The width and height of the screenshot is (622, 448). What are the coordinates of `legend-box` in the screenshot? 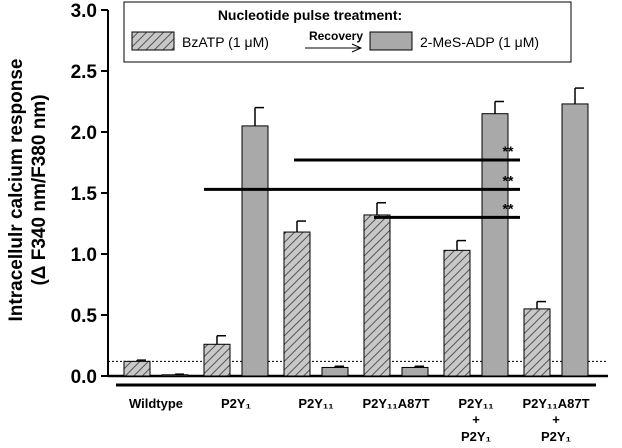 It's located at (347, 32).